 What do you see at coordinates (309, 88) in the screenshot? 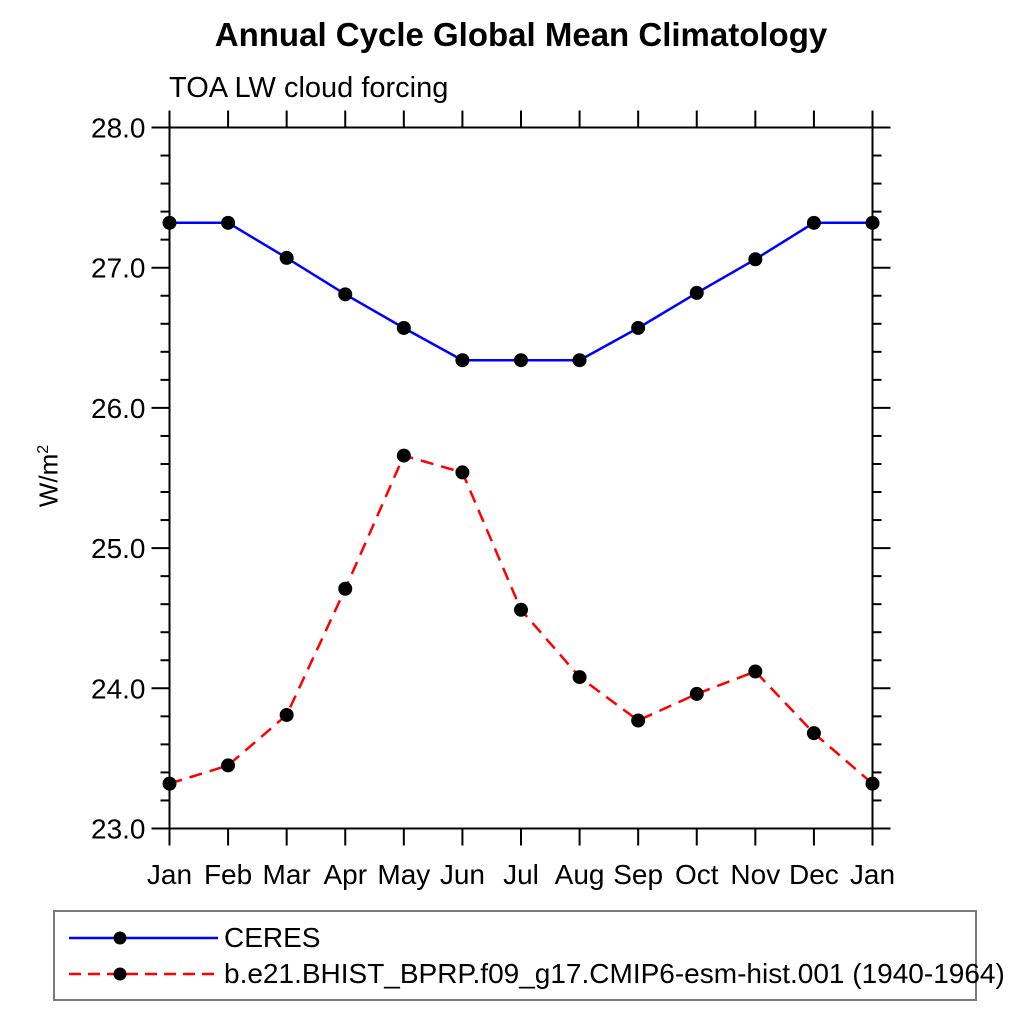
I see `chart-subtitle: TOA LW cloud forcing` at bounding box center [309, 88].